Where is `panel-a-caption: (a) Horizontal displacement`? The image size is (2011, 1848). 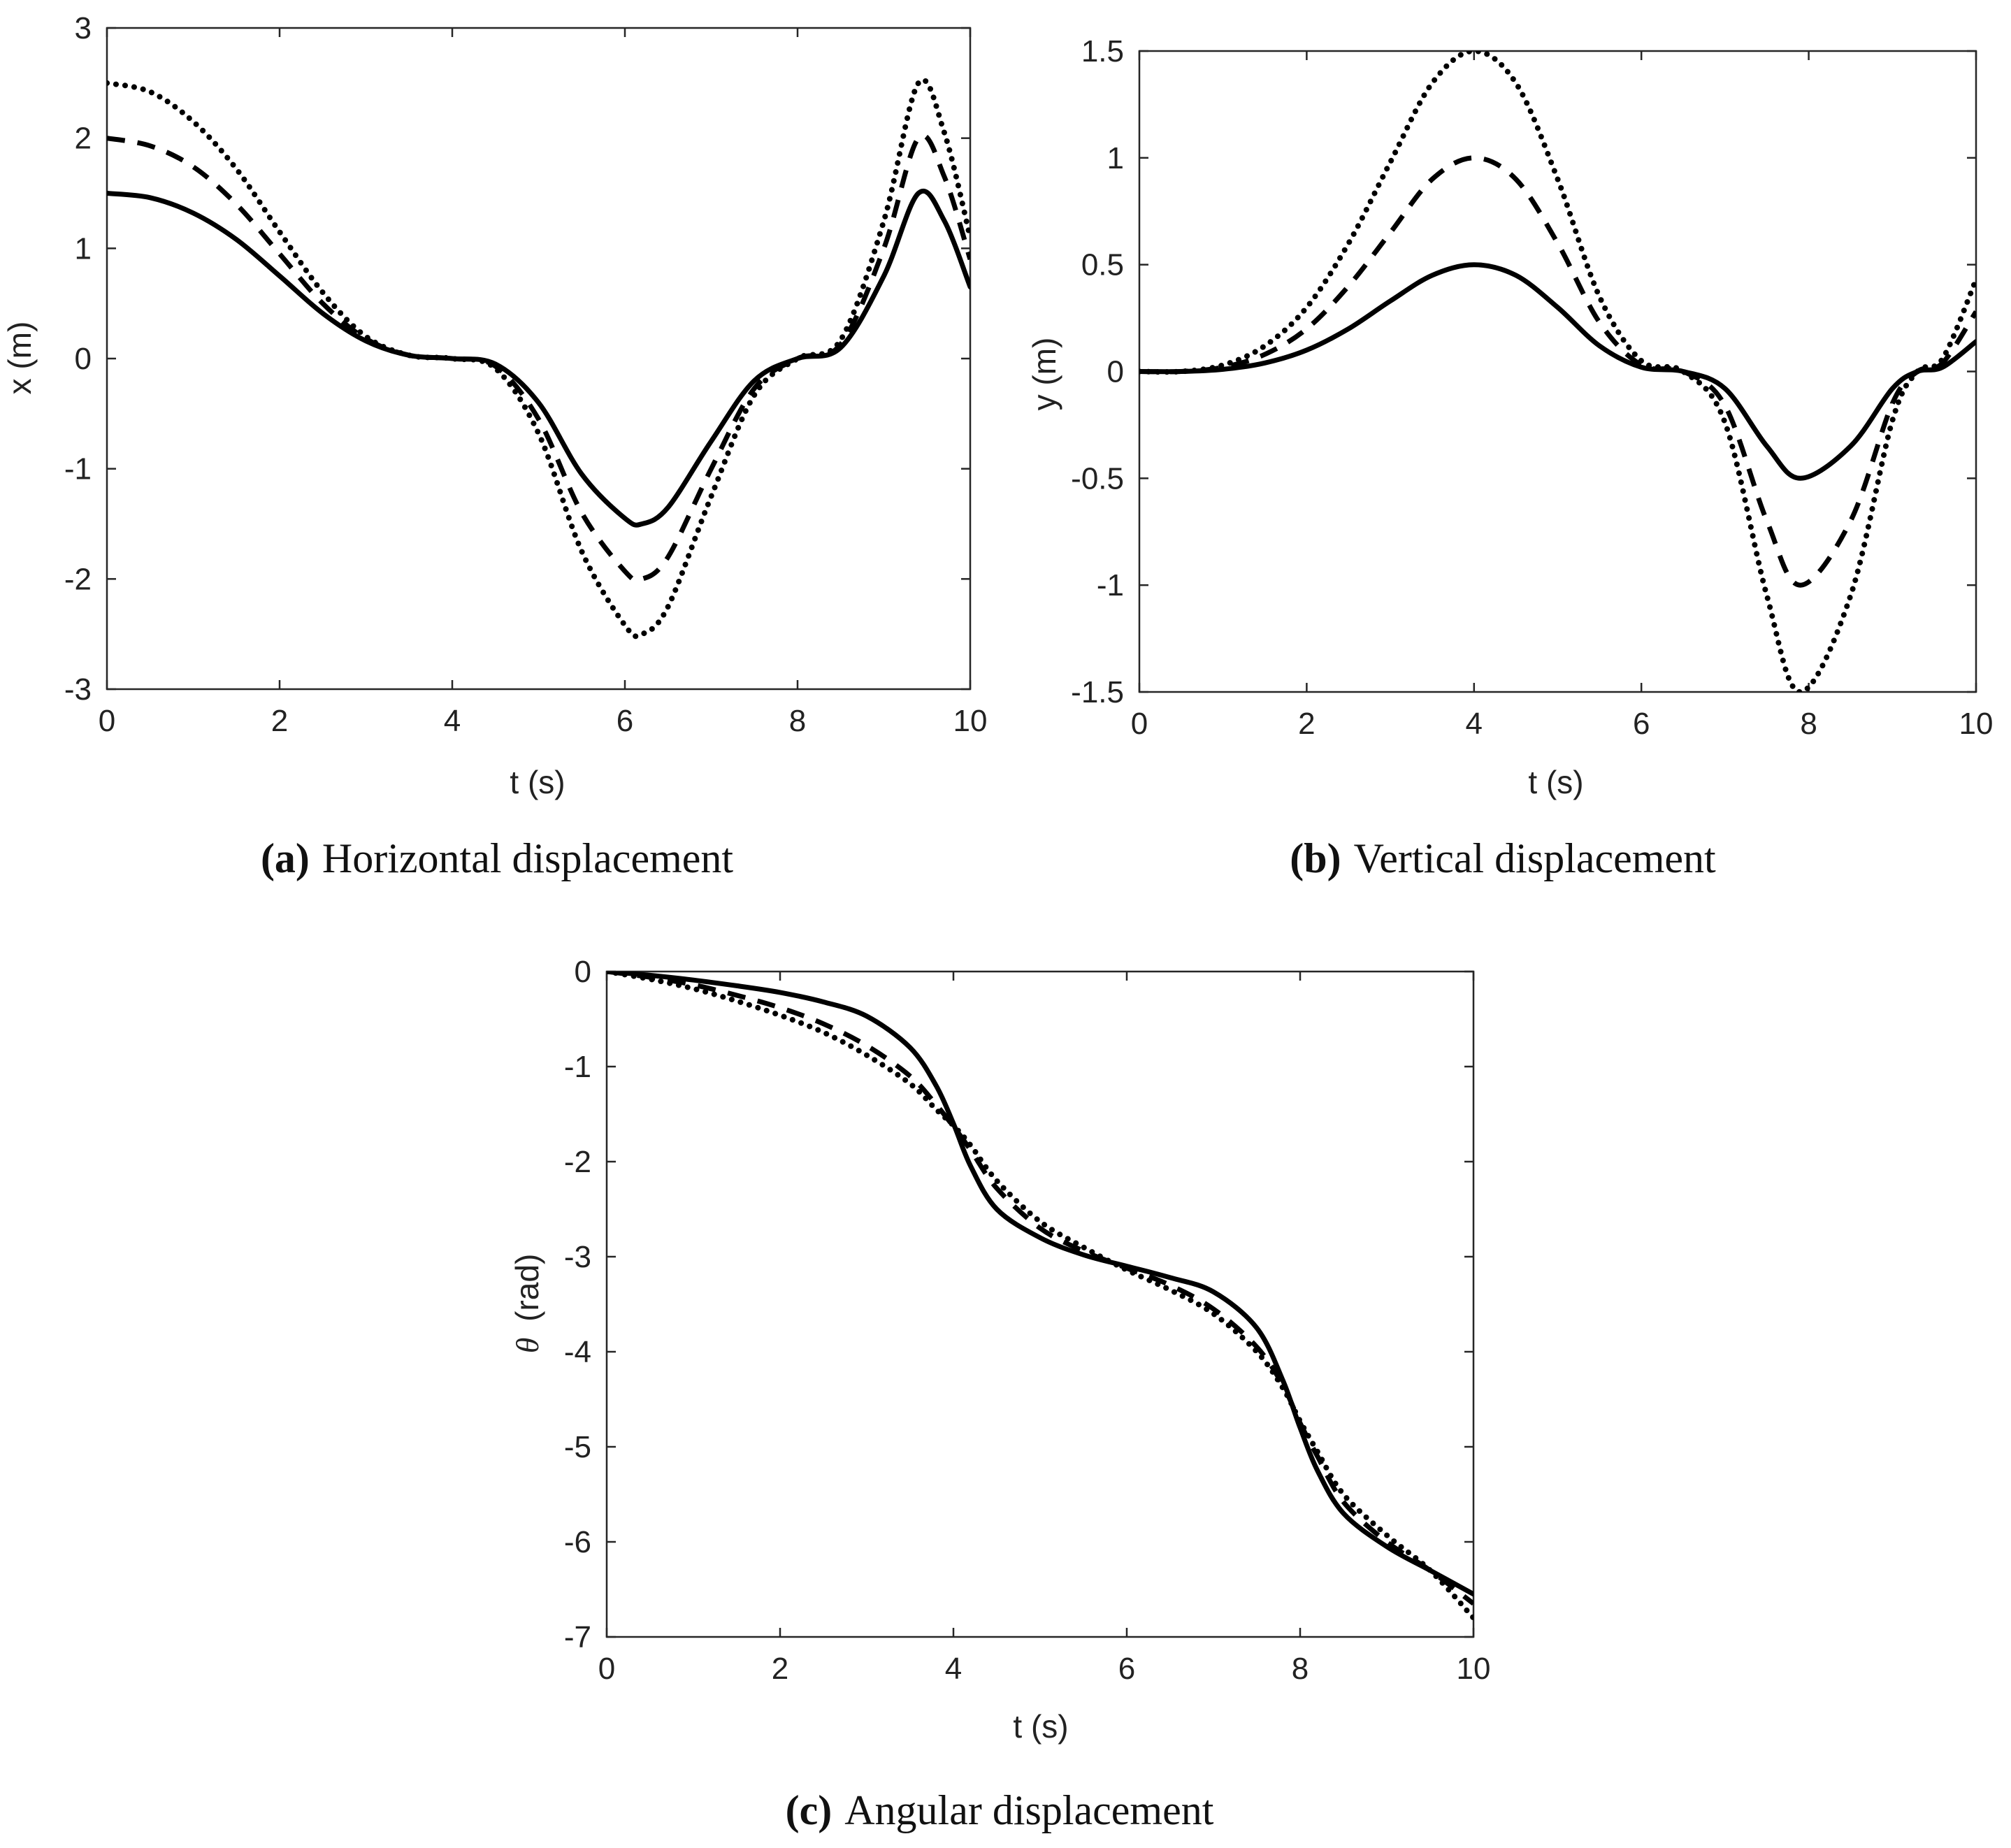 panel-a-caption: (a) Horizontal displacement is located at coordinates (497, 858).